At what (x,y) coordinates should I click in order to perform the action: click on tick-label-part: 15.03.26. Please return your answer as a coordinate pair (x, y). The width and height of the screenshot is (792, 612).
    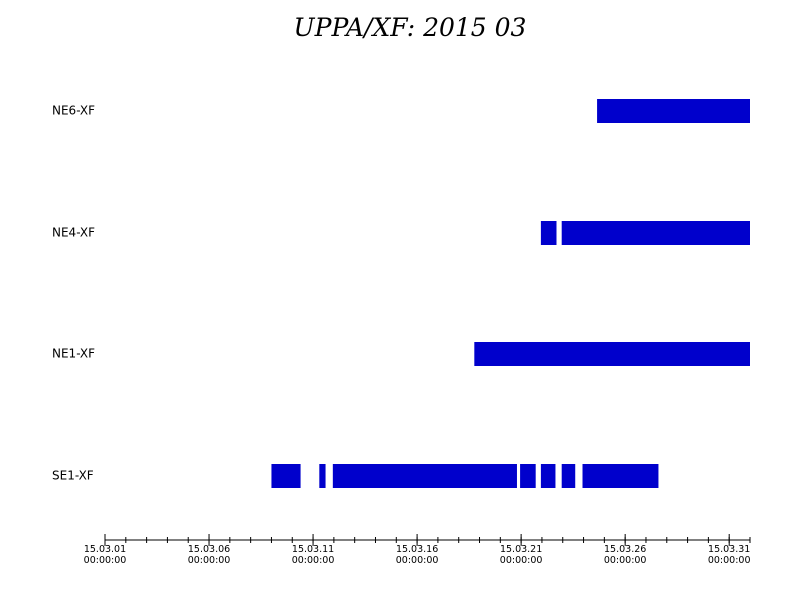
    Looking at the image, I should click on (625, 549).